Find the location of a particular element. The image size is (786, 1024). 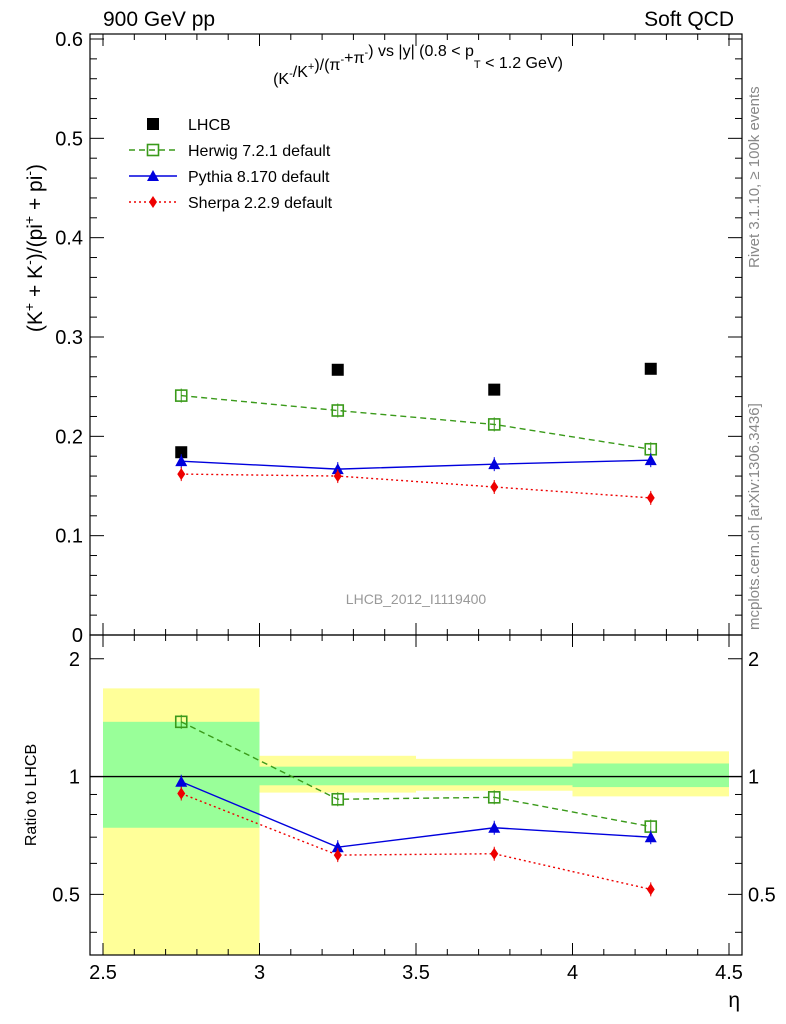

y-axis-label-part: ) is located at coordinates (35, 167).